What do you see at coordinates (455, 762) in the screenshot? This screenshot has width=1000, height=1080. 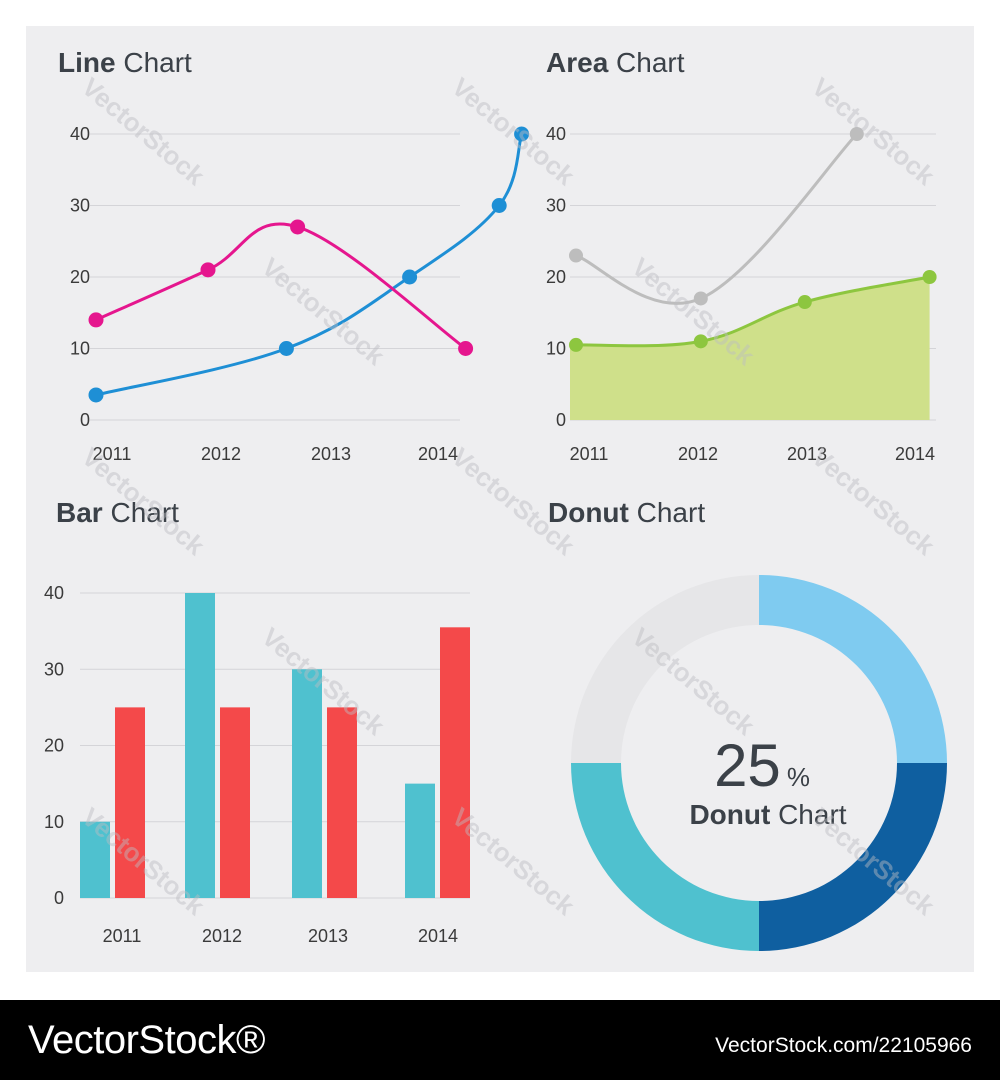 I see `bar-red-2014` at bounding box center [455, 762].